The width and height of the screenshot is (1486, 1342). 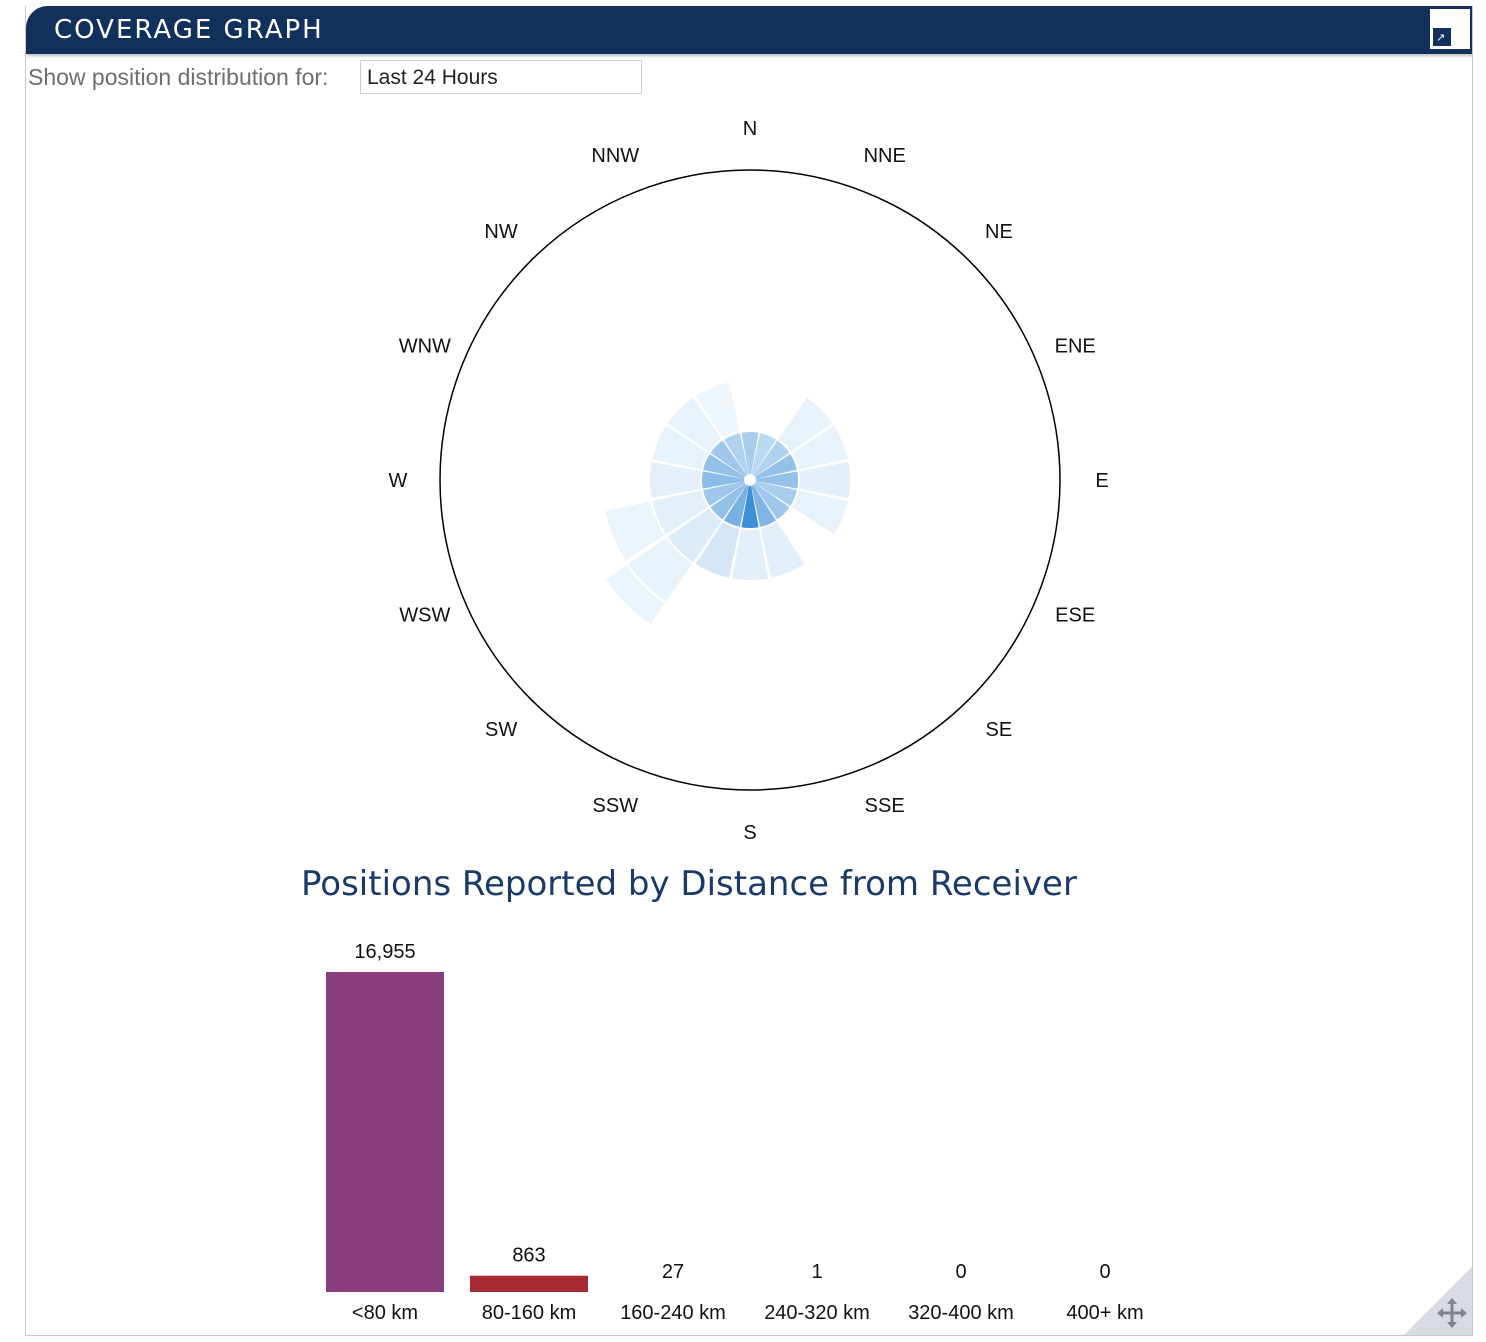 I want to click on time-range-select: Last 24 Hours, so click(x=501, y=77).